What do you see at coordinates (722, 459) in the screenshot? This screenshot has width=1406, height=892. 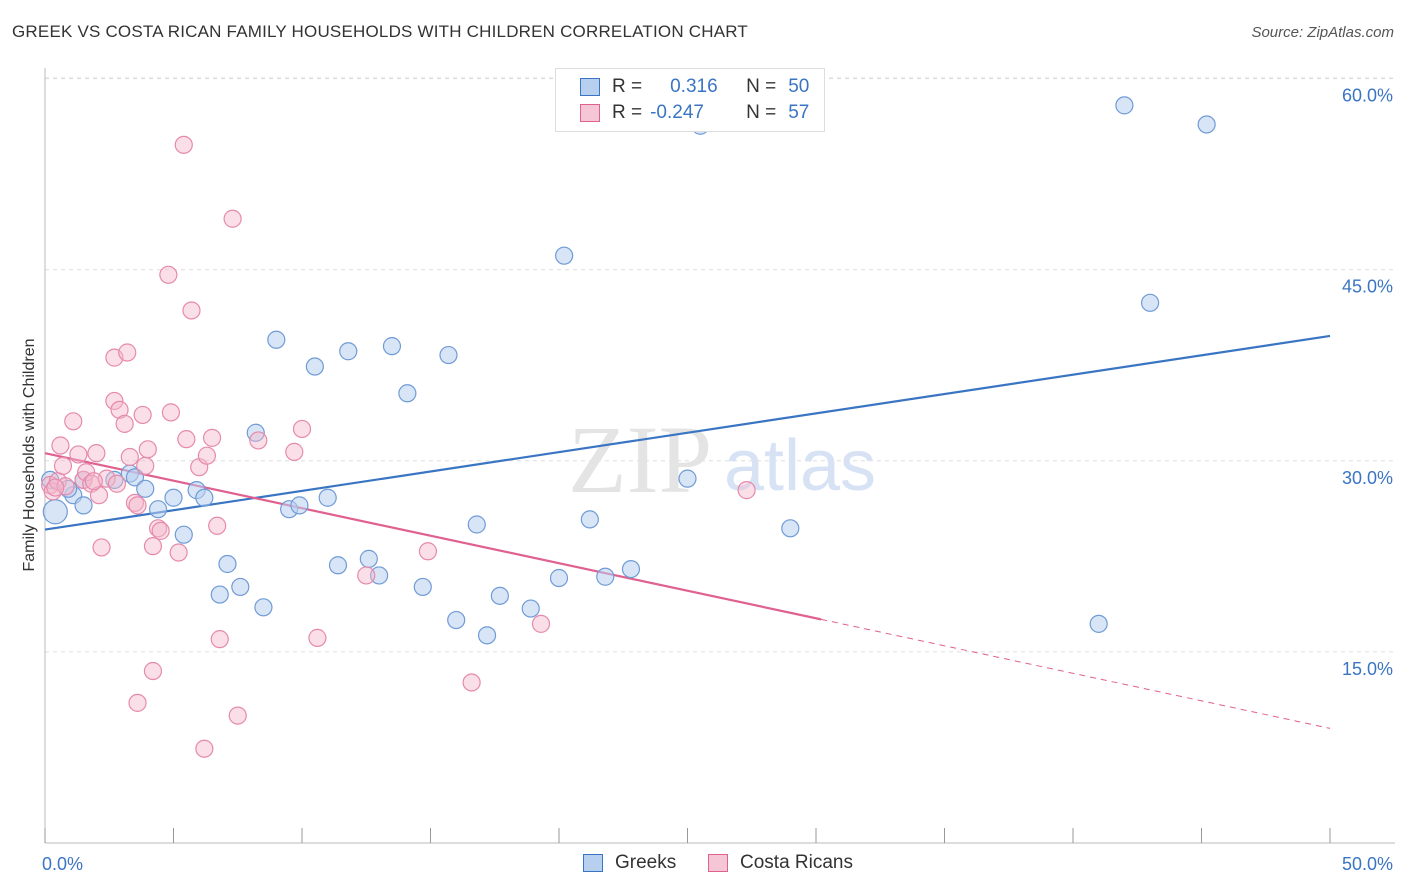 I see `watermark: ZIP atlas` at bounding box center [722, 459].